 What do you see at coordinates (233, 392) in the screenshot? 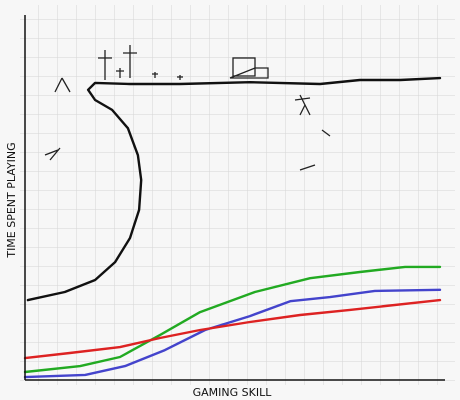
I see `x-axis-label: GAMING SKILL` at bounding box center [233, 392].